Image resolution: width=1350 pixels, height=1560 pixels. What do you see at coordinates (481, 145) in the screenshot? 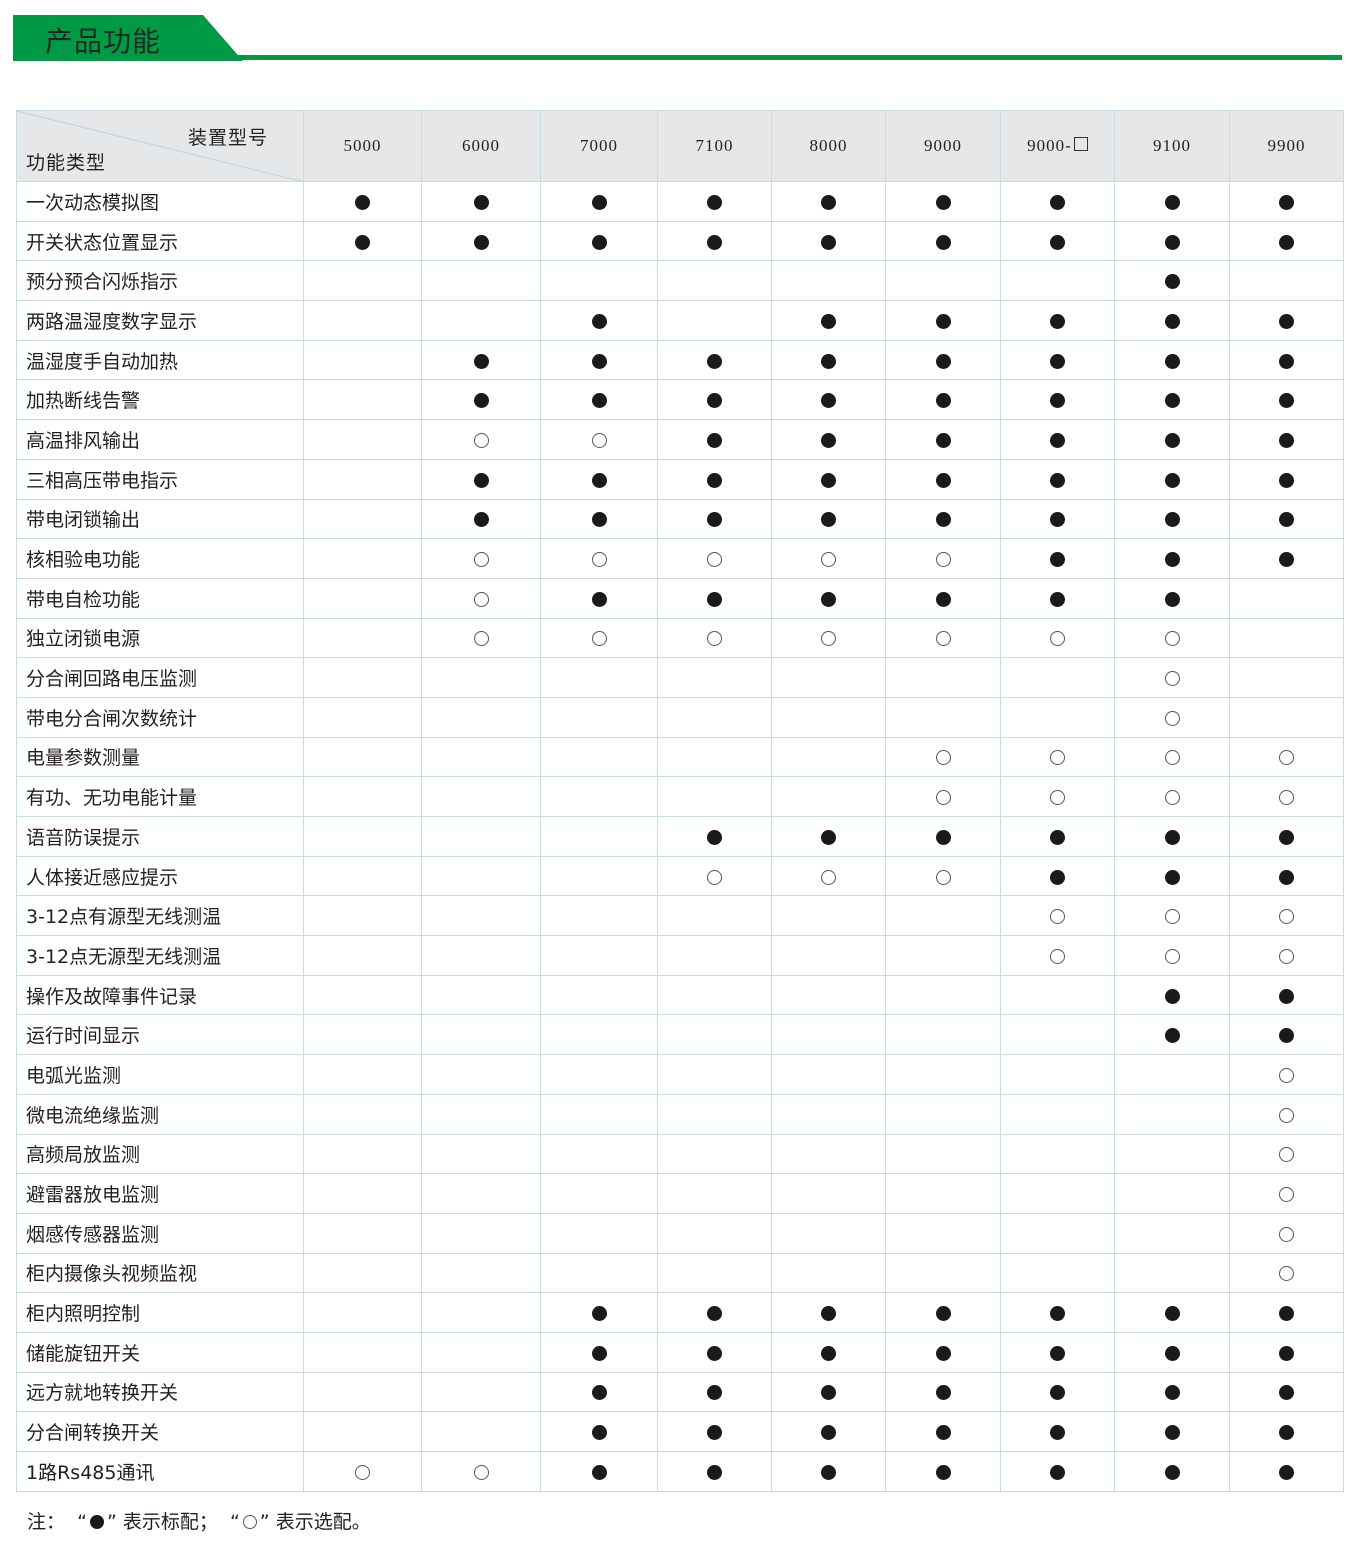
I see `model-name: 6000` at bounding box center [481, 145].